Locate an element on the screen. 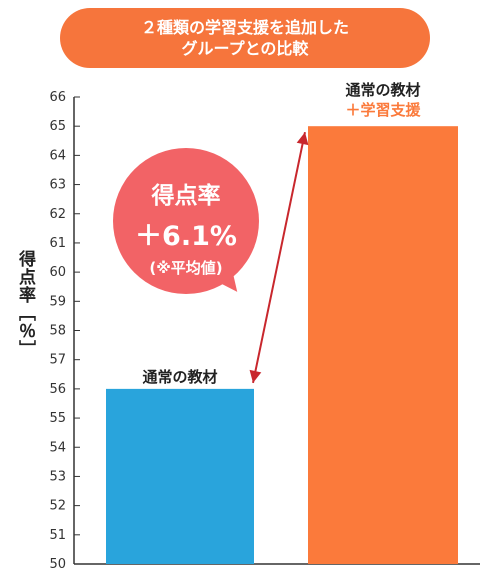 The image size is (492, 582). y-tick-label: 56 is located at coordinates (57, 389).